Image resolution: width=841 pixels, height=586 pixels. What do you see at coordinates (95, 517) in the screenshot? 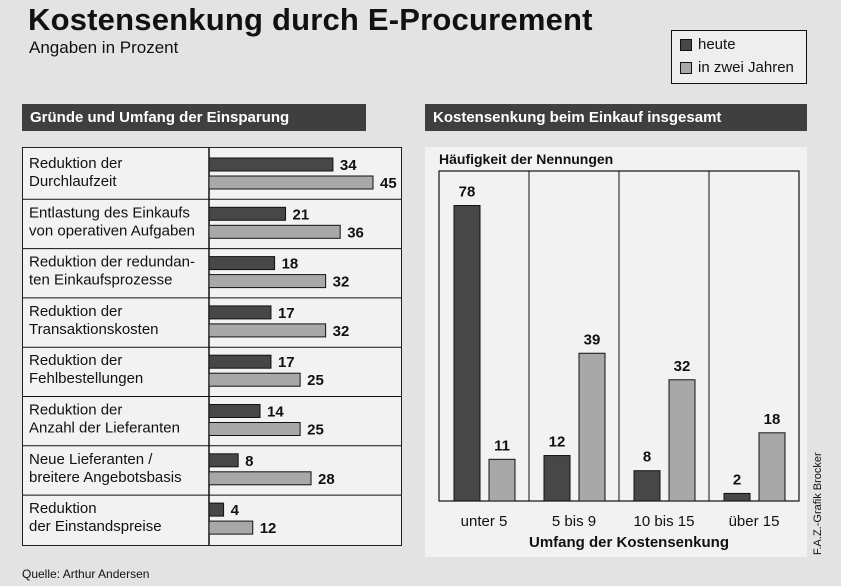
I see `category-label: Reduktion der Einstandspreise` at bounding box center [95, 517].